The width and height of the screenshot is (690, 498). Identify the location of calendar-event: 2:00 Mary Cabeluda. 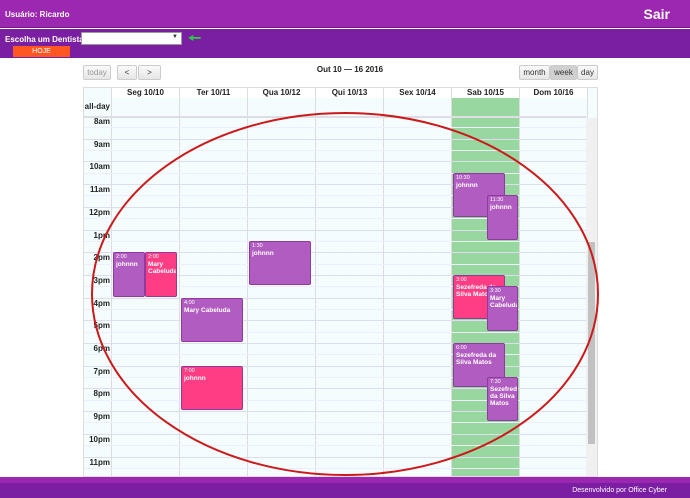
(161, 274).